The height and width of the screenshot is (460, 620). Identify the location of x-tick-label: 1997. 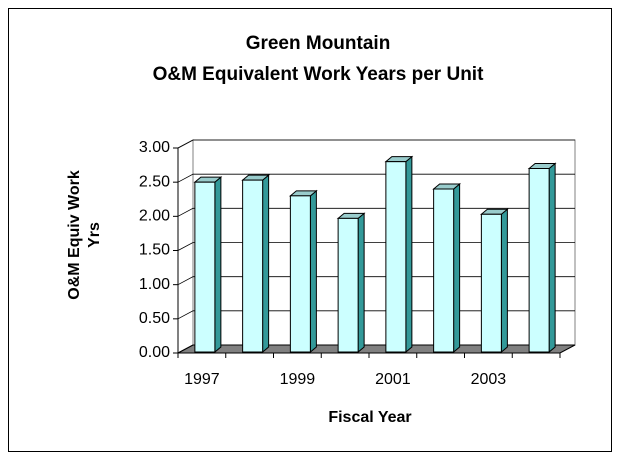
(202, 379).